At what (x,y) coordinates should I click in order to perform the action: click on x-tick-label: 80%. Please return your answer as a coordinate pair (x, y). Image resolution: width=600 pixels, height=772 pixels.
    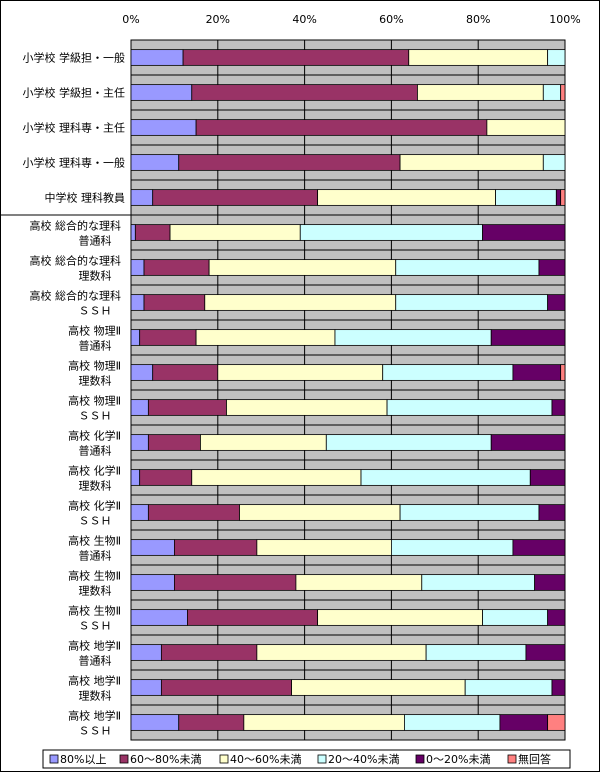
    Looking at the image, I should click on (478, 19).